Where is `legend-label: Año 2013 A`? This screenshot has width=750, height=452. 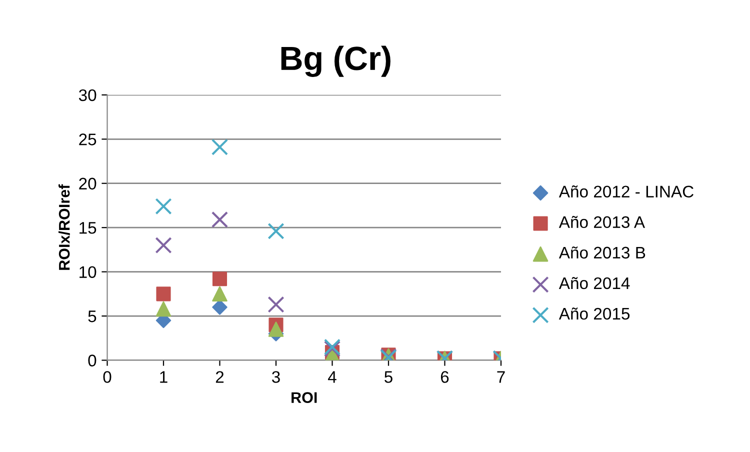
legend-label: Año 2013 A is located at coordinates (602, 222).